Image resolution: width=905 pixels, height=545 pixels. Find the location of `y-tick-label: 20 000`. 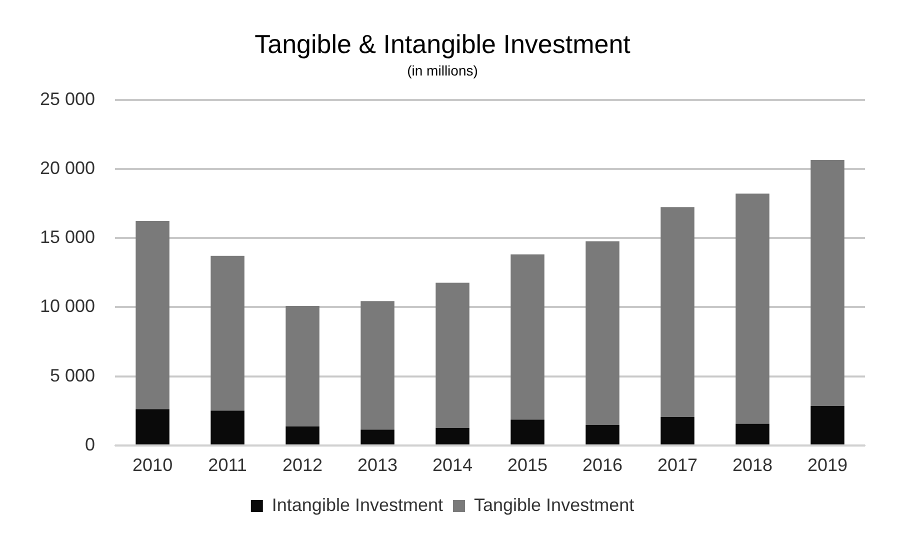

y-tick-label: 20 000 is located at coordinates (68, 168).